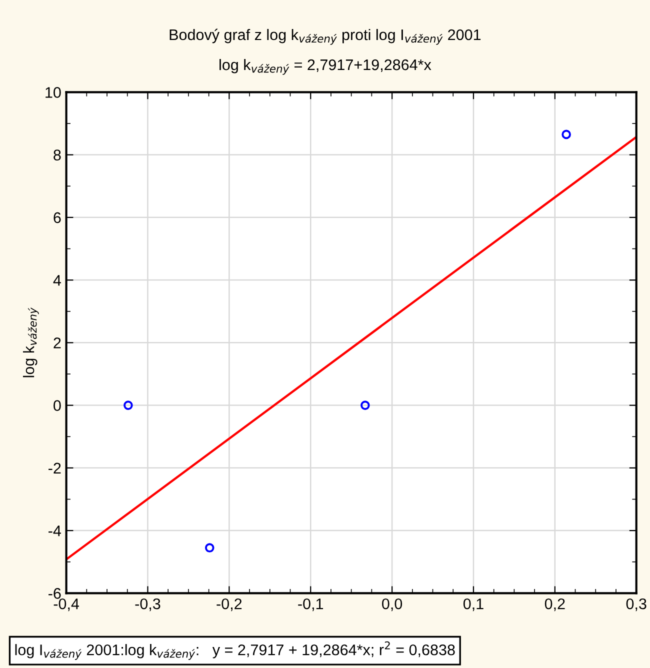 This screenshot has height=668, width=650. I want to click on text: log I$_{vážený}$ 2001:log k$_{vážený}$: y = 2,7917 + 19,2864*x; r$^{2}$ = 0,6838, so click(235, 650).